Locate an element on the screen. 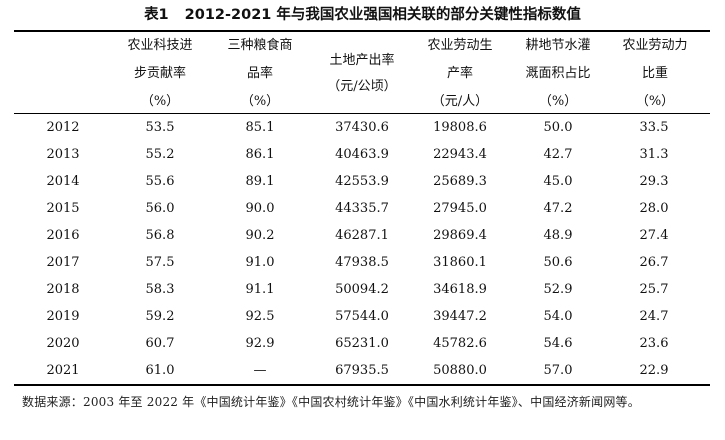 The image size is (725, 440). value-cell: 45.0 is located at coordinates (558, 181).